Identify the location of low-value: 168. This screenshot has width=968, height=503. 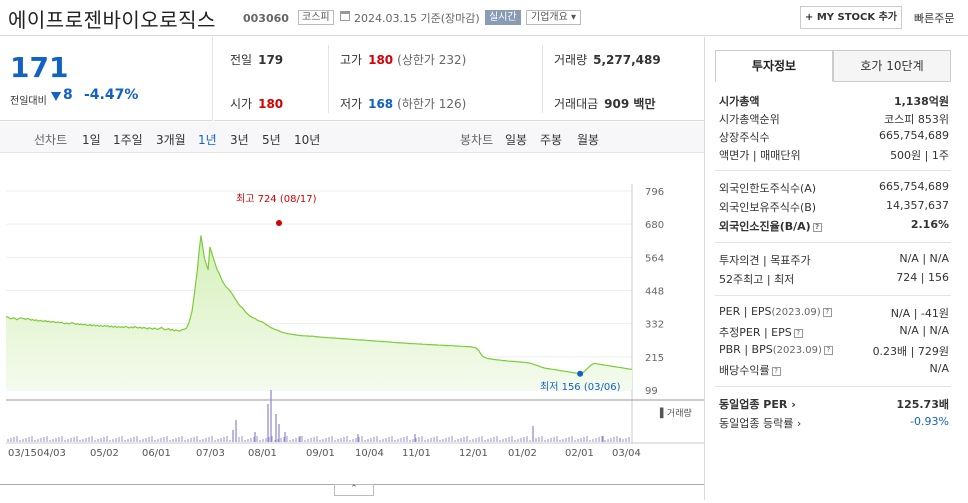
(381, 104).